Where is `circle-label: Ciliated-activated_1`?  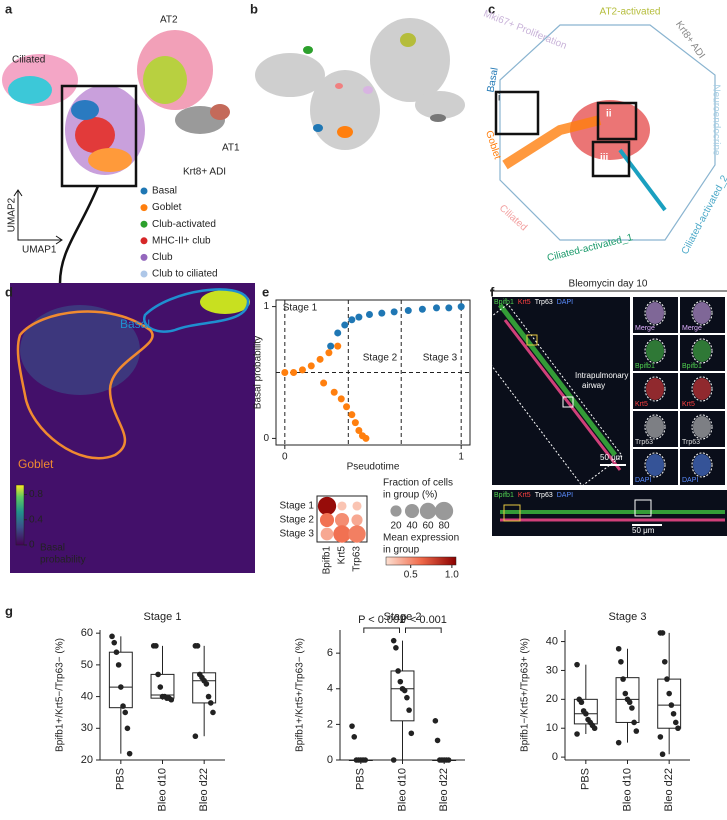 circle-label: Ciliated-activated_1 is located at coordinates (590, 248).